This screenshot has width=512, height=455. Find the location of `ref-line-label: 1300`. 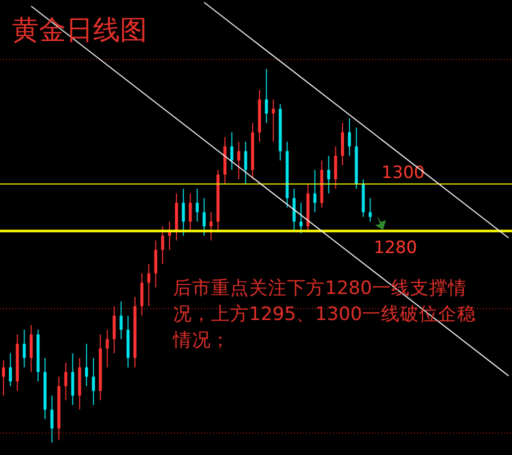

ref-line-label: 1300 is located at coordinates (403, 173).